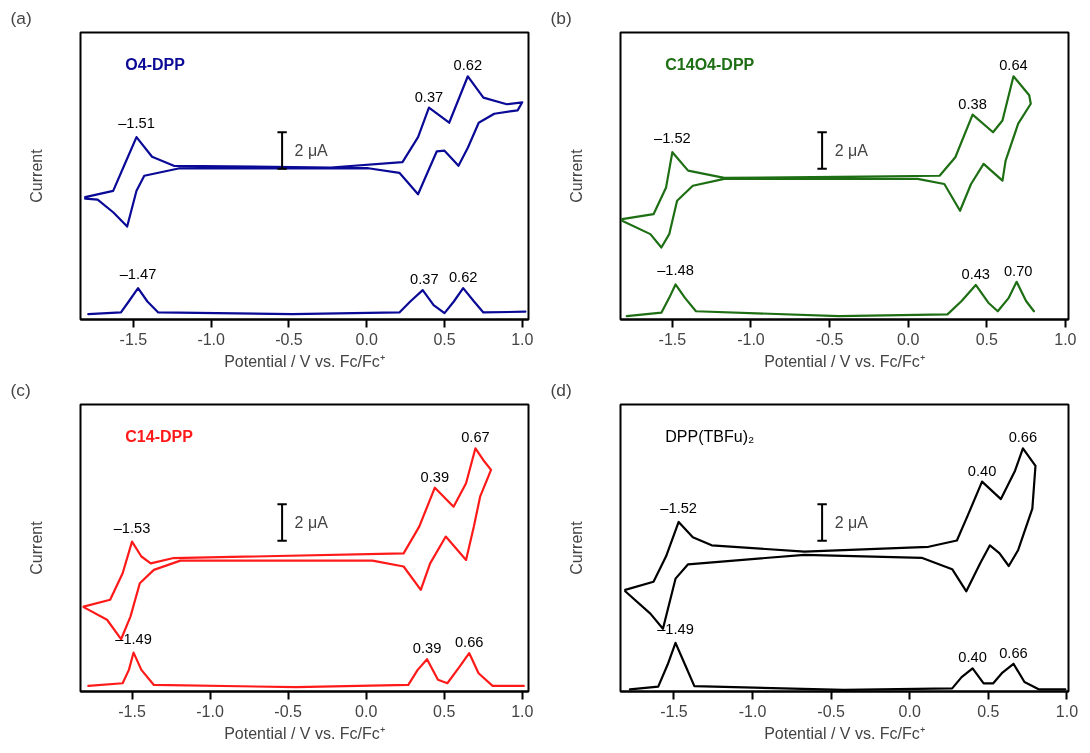 Image resolution: width=1090 pixels, height=753 pixels. What do you see at coordinates (561, 389) in the screenshot?
I see `text: (d)` at bounding box center [561, 389].